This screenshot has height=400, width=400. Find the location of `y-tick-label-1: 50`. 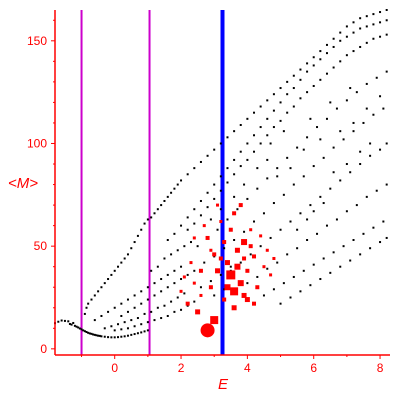

y-tick-label-1: 50 is located at coordinates (41, 246).